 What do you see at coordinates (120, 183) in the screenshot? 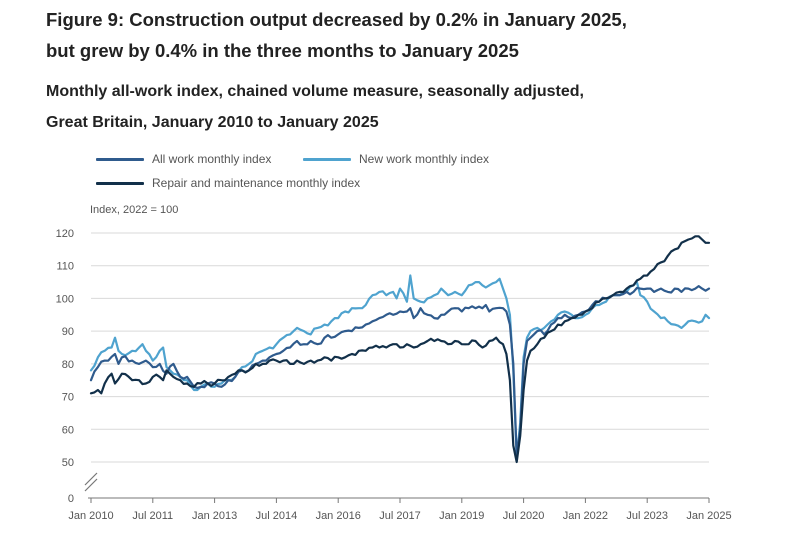
I see `legend-repair-swatch` at bounding box center [120, 183].